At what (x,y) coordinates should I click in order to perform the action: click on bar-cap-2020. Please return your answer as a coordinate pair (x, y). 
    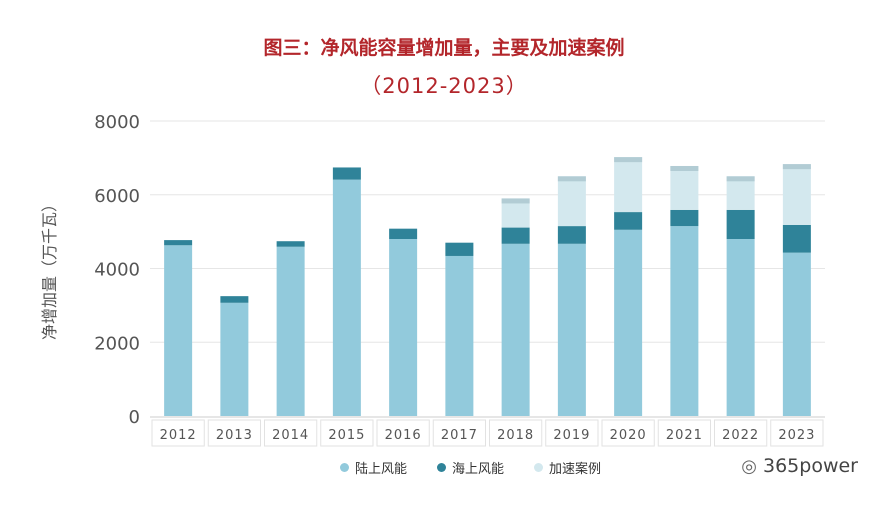
    Looking at the image, I should click on (628, 160).